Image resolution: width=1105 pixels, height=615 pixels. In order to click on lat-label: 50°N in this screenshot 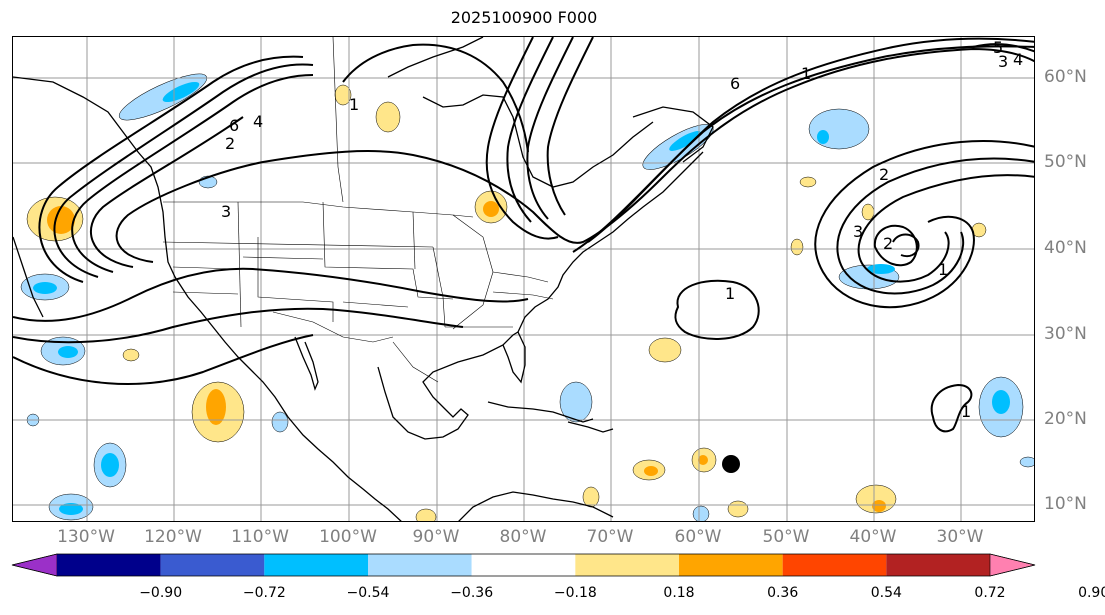, I will do `click(1065, 162)`.